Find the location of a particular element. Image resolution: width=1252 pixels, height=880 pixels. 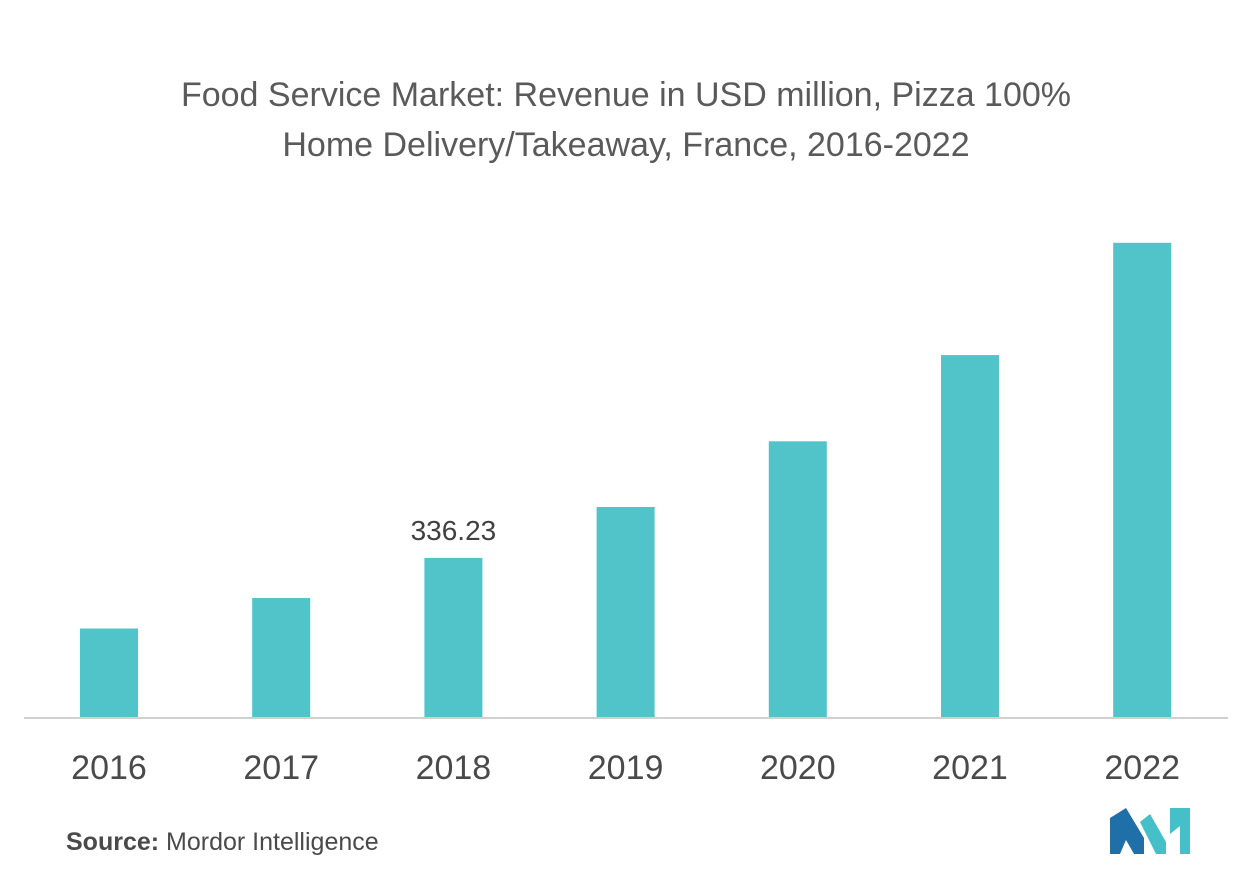

x-tick-label-2016: 2016 is located at coordinates (109, 768).